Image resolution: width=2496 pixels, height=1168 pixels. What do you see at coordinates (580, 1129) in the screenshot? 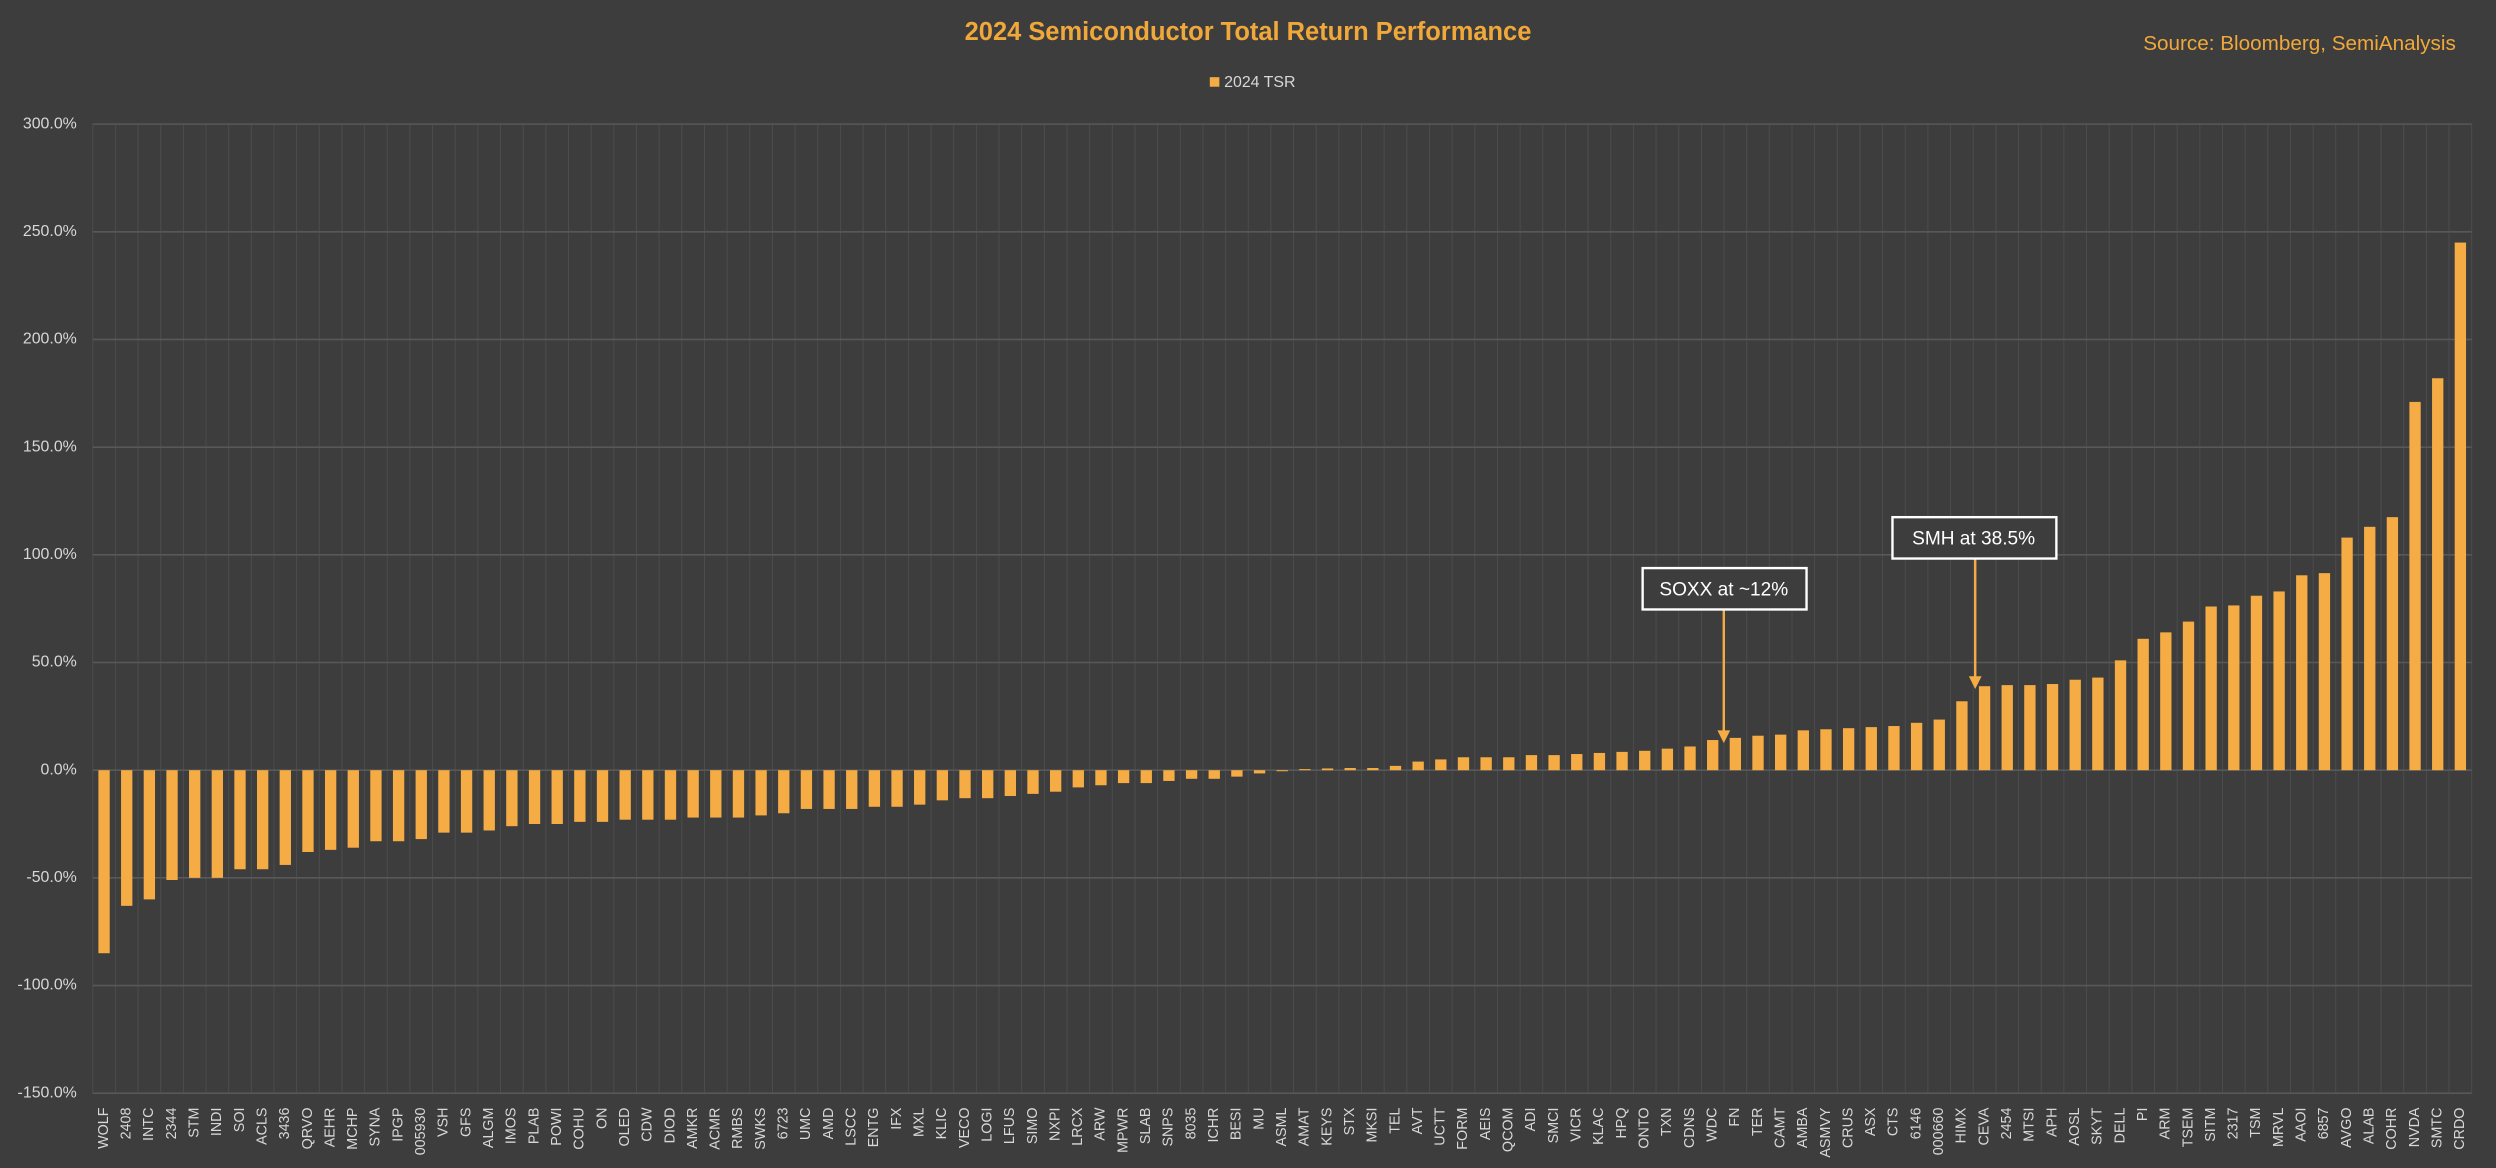
I see `x-tick-label: COHU` at bounding box center [580, 1129].